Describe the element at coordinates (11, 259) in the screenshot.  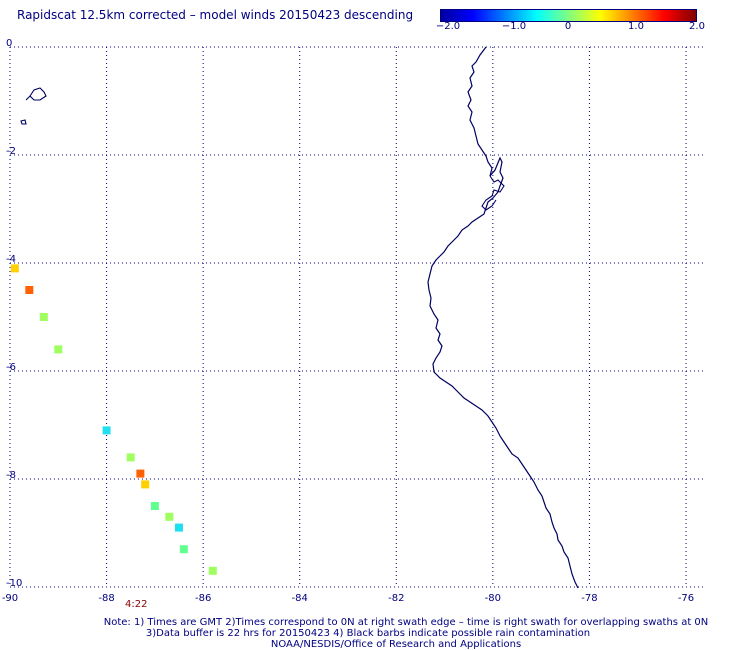
I see `lat-tick-label: -4` at that location.